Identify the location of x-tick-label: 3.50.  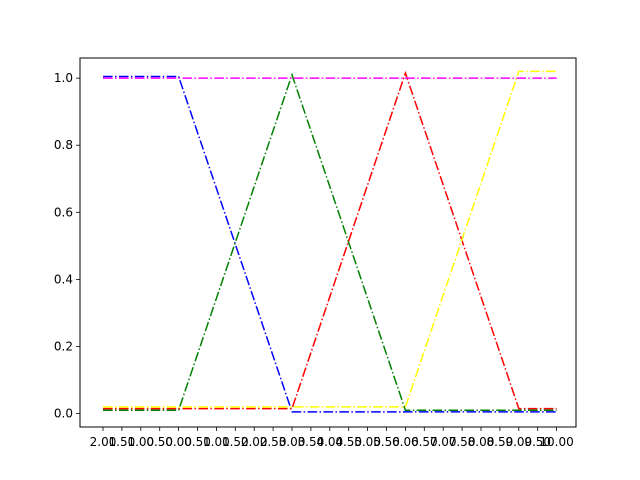
(311, 442).